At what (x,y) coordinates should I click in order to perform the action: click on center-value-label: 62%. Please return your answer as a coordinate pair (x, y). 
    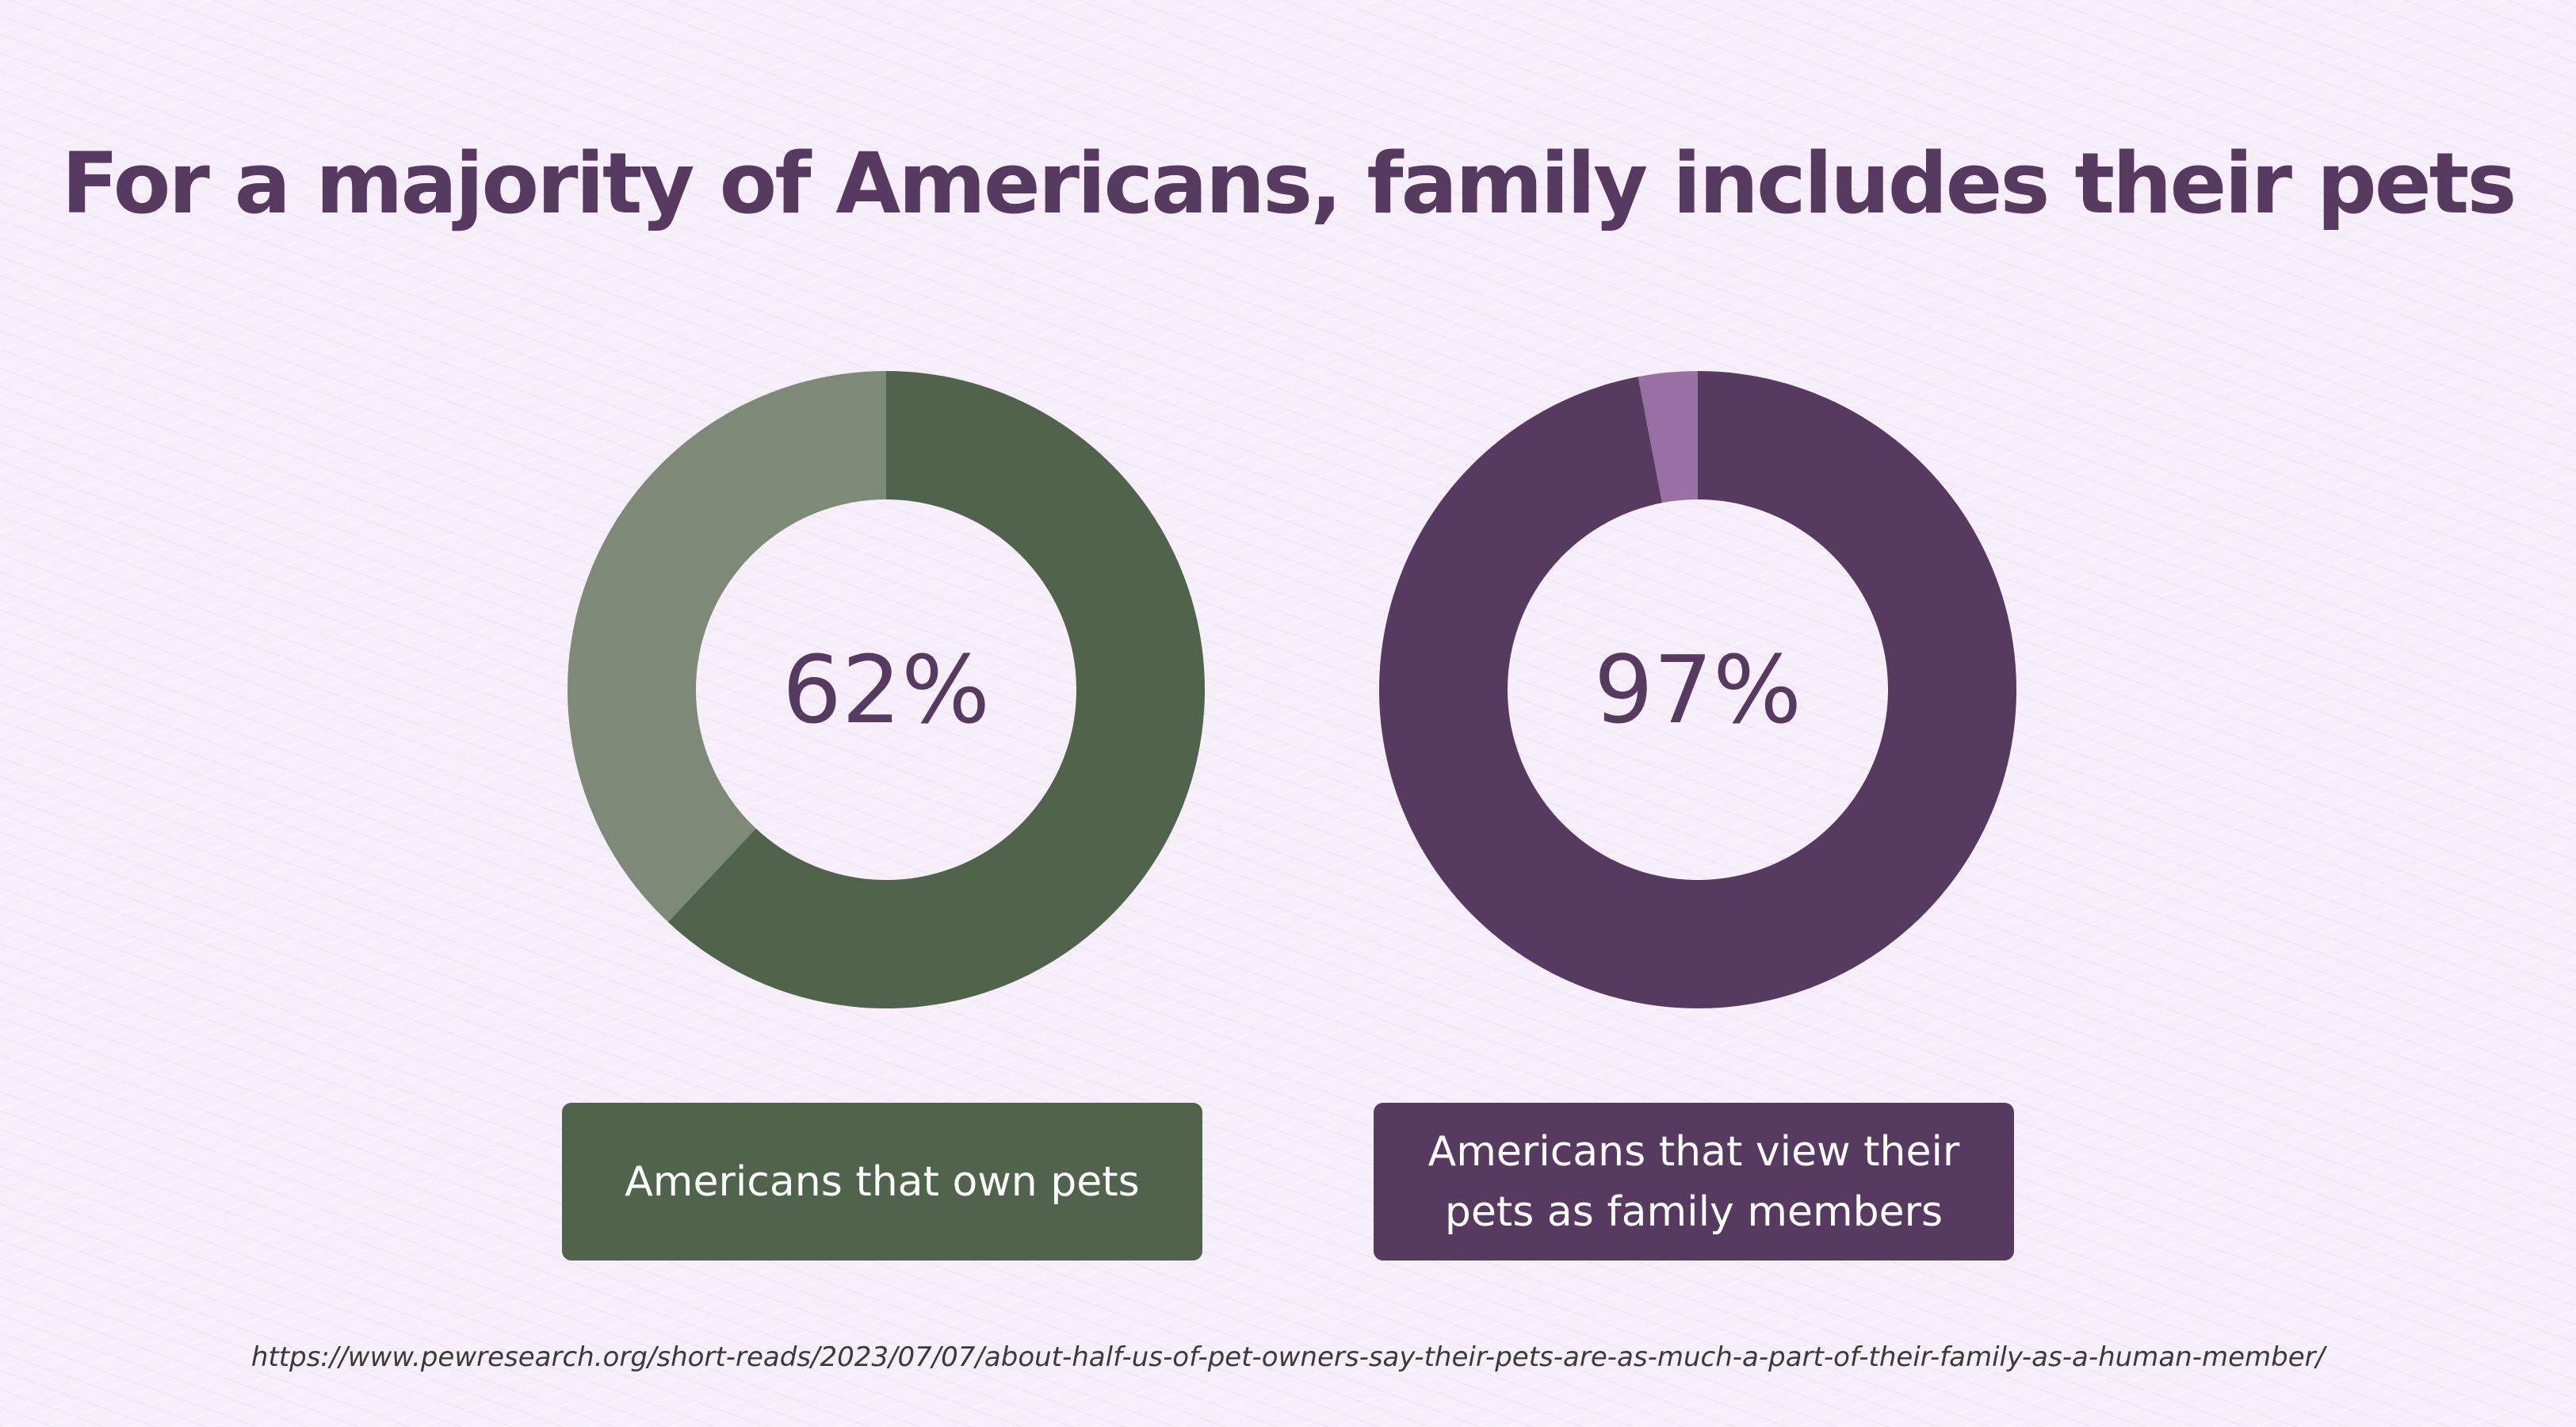
    Looking at the image, I should click on (886, 689).